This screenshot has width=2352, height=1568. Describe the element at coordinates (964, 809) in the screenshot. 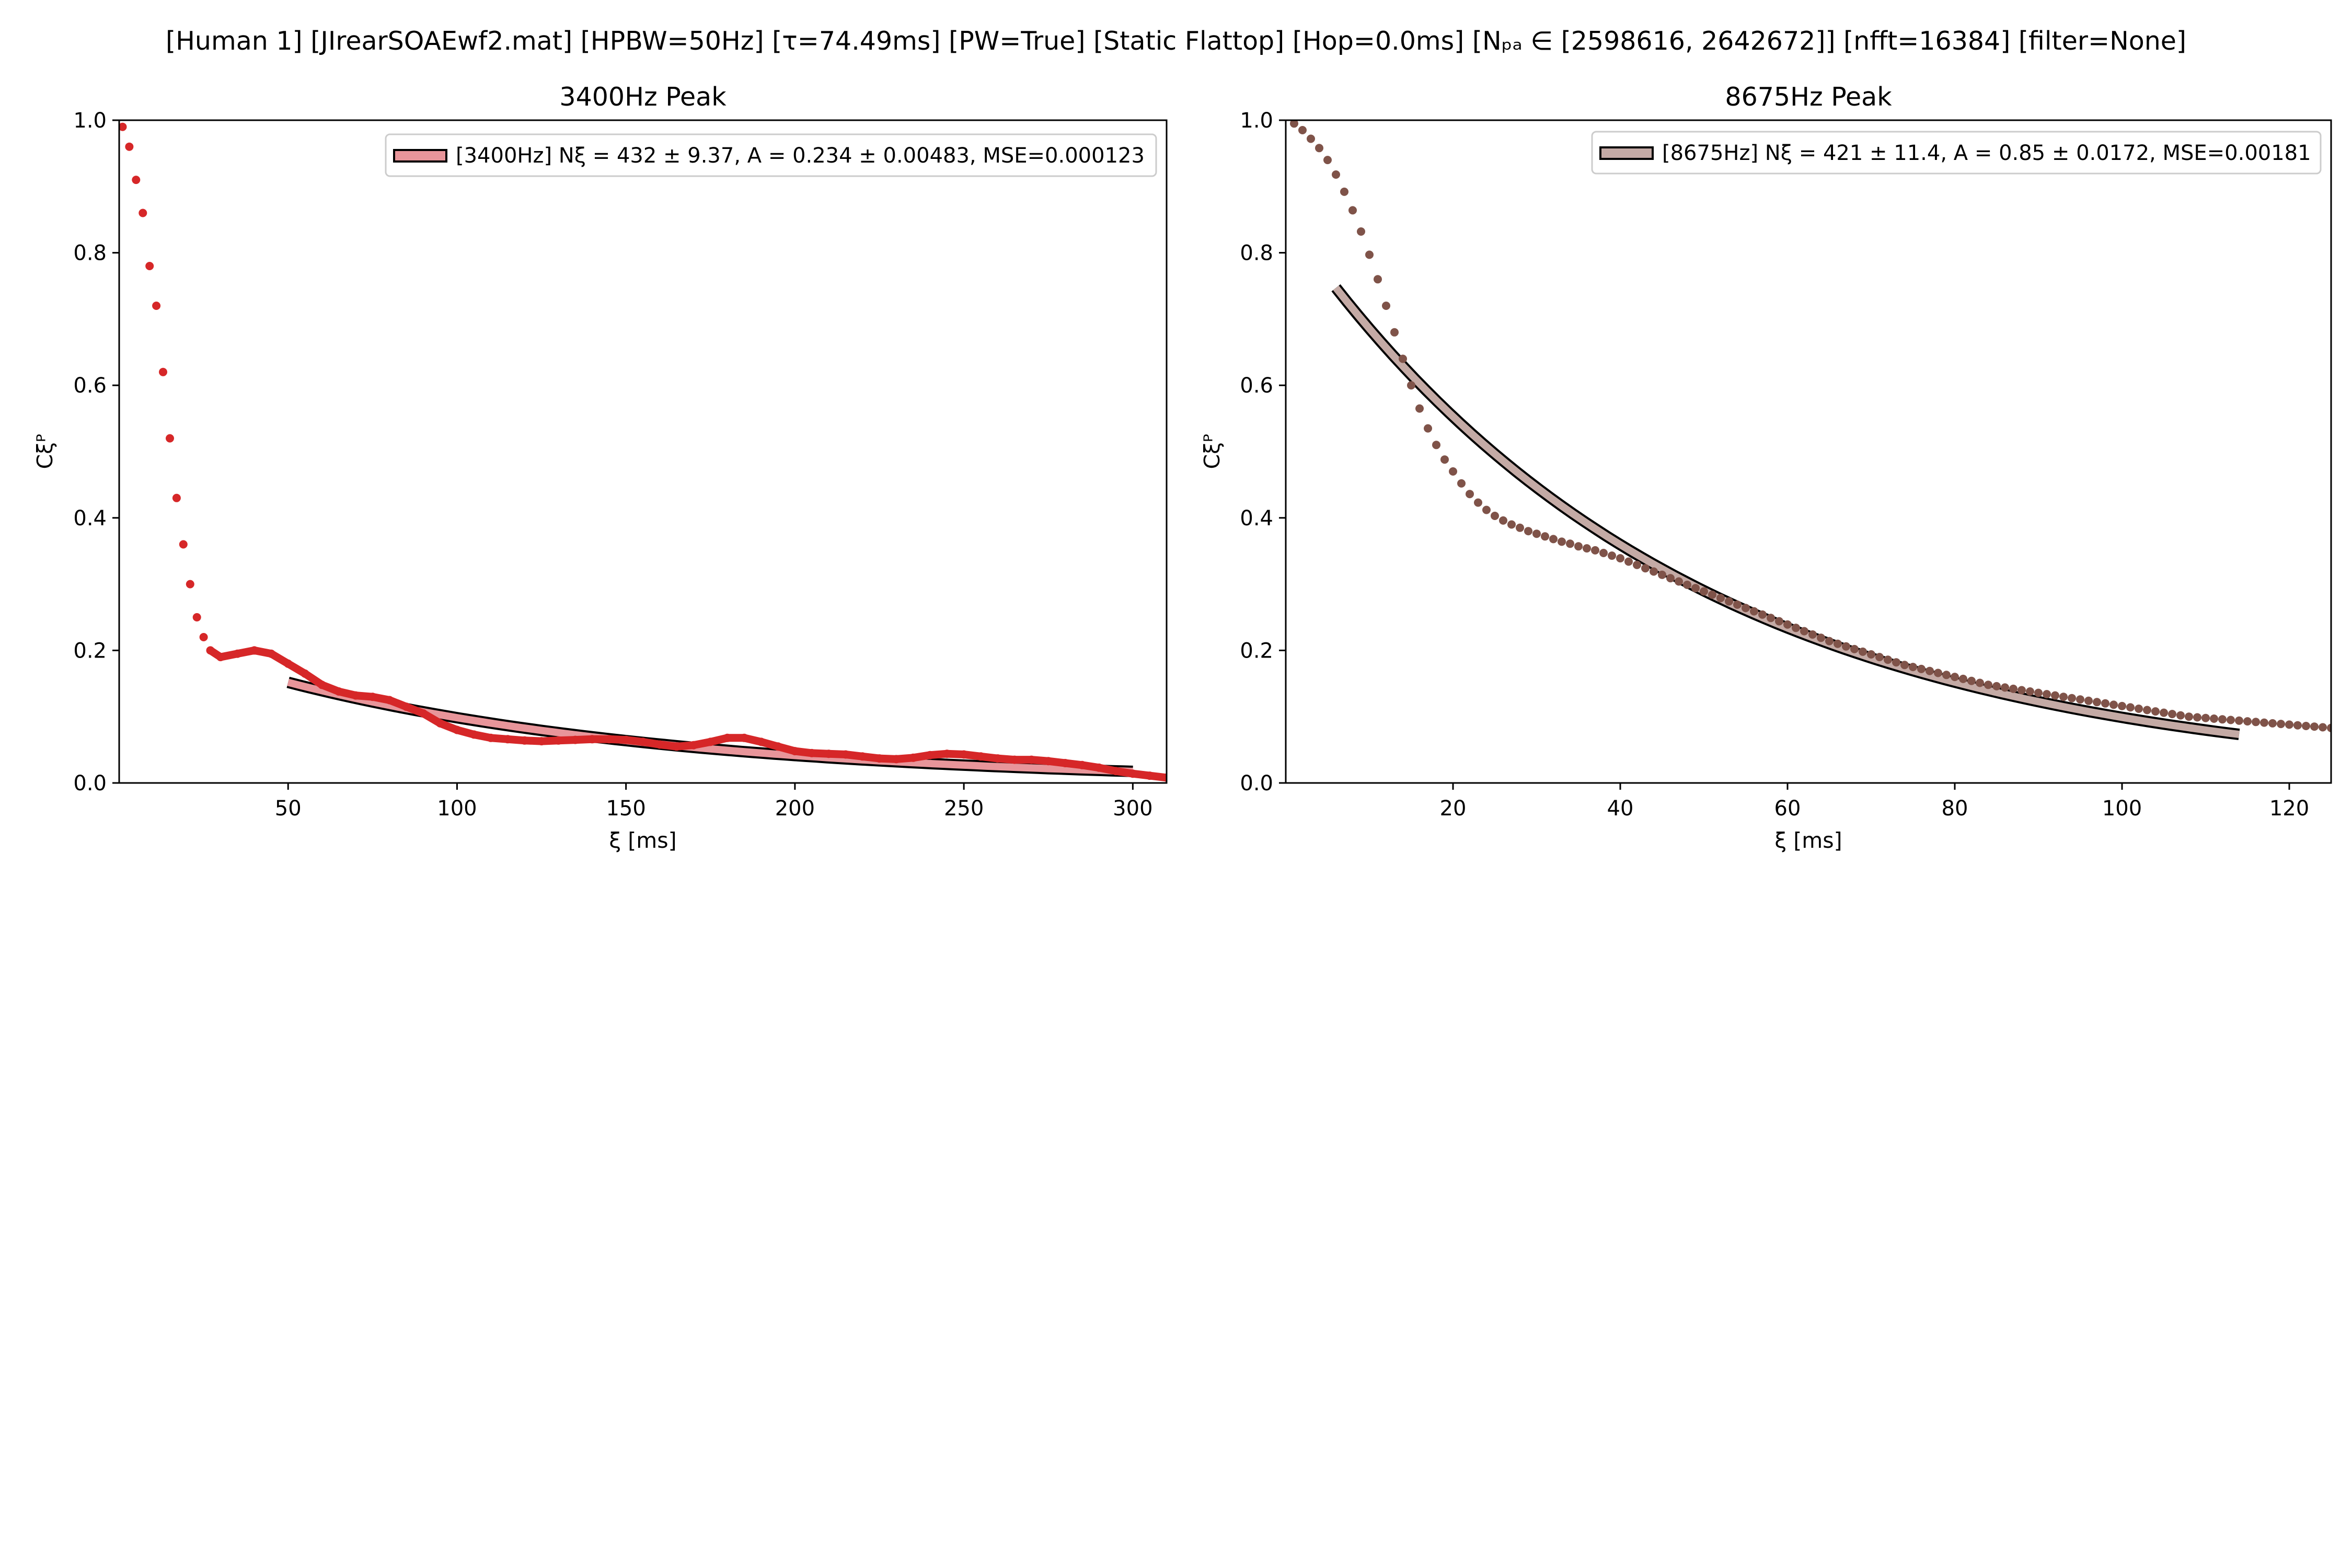

I see `x-tick-label: 250` at that location.